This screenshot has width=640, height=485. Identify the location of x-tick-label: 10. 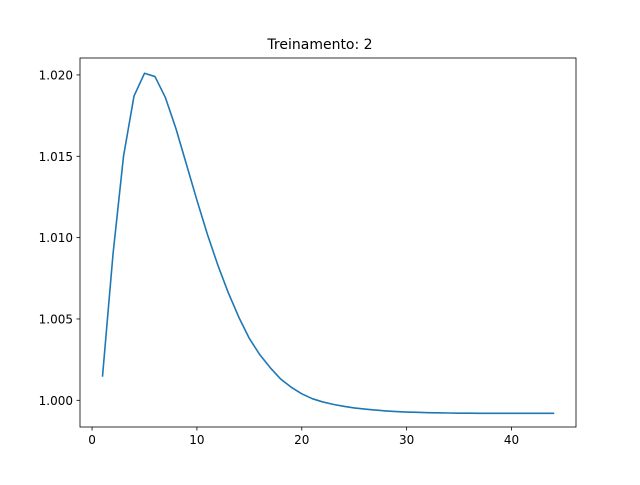
(196, 440).